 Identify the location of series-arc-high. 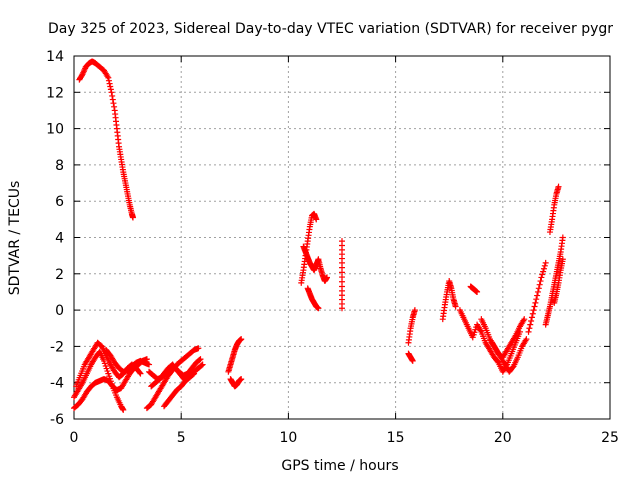
(106, 139).